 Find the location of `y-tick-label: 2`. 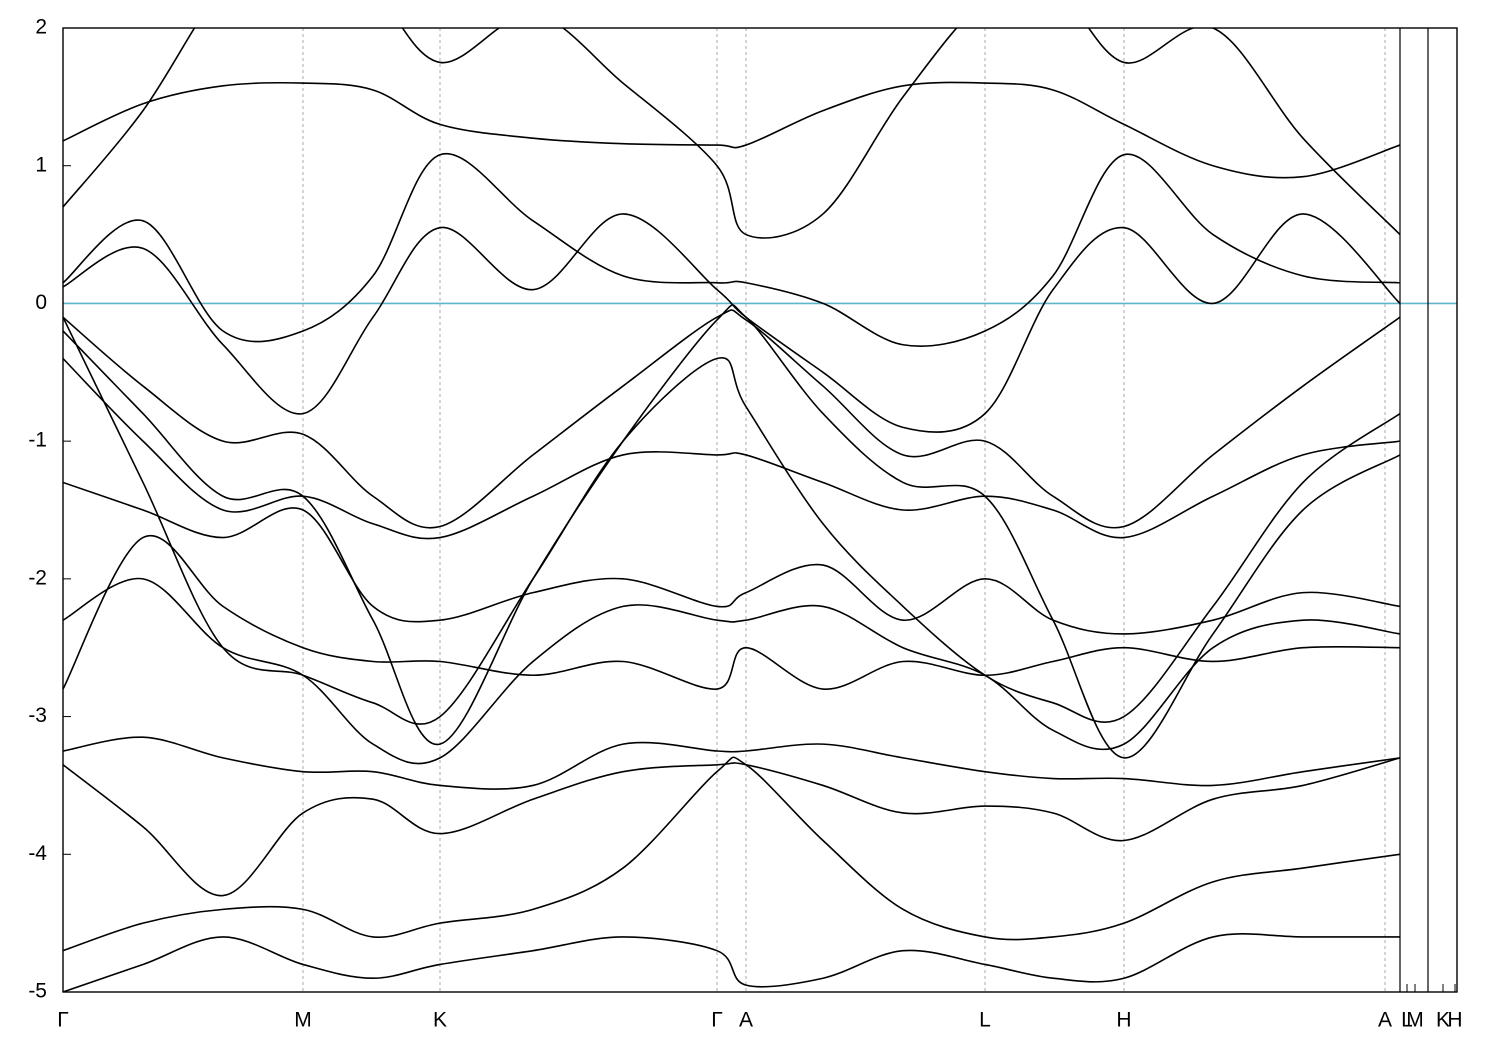

y-tick-label: 2 is located at coordinates (41, 27).